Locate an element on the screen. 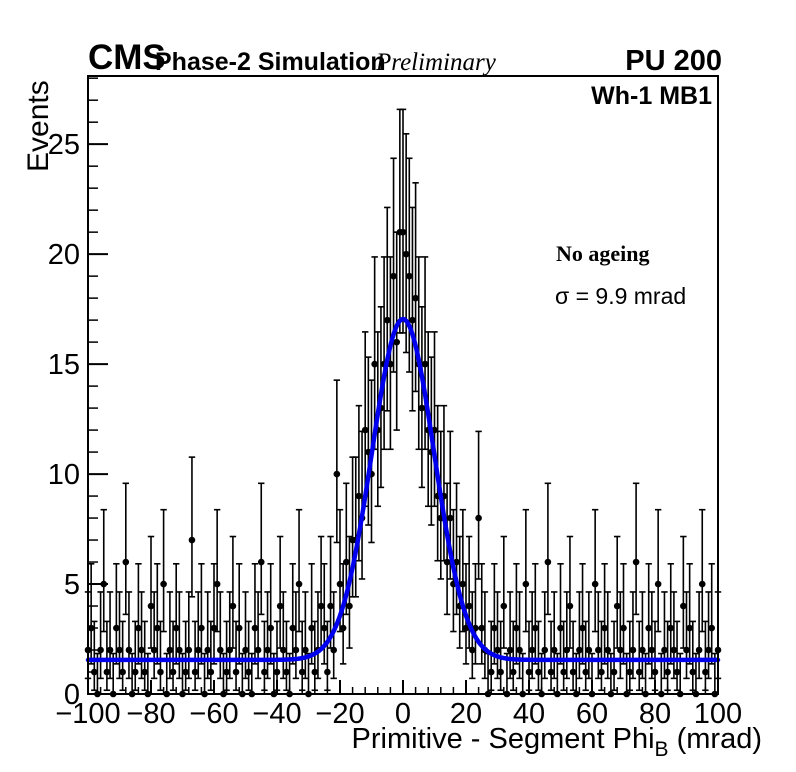  x-axis-title-main: Primitive - Segment Phi is located at coordinates (503, 739).